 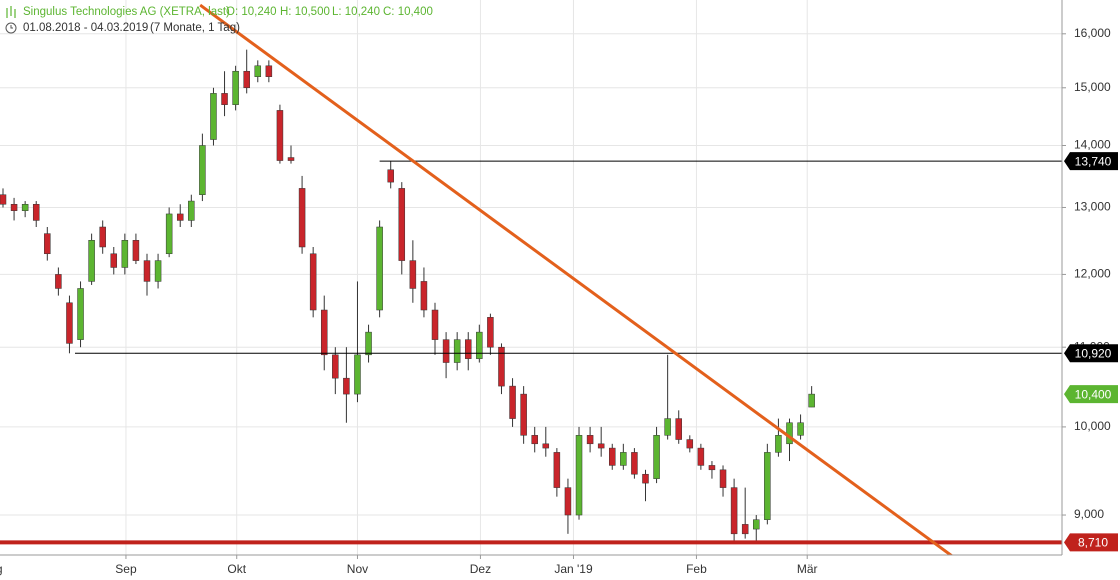 I want to click on price-tag-label: 8,710, so click(x=1093, y=543).